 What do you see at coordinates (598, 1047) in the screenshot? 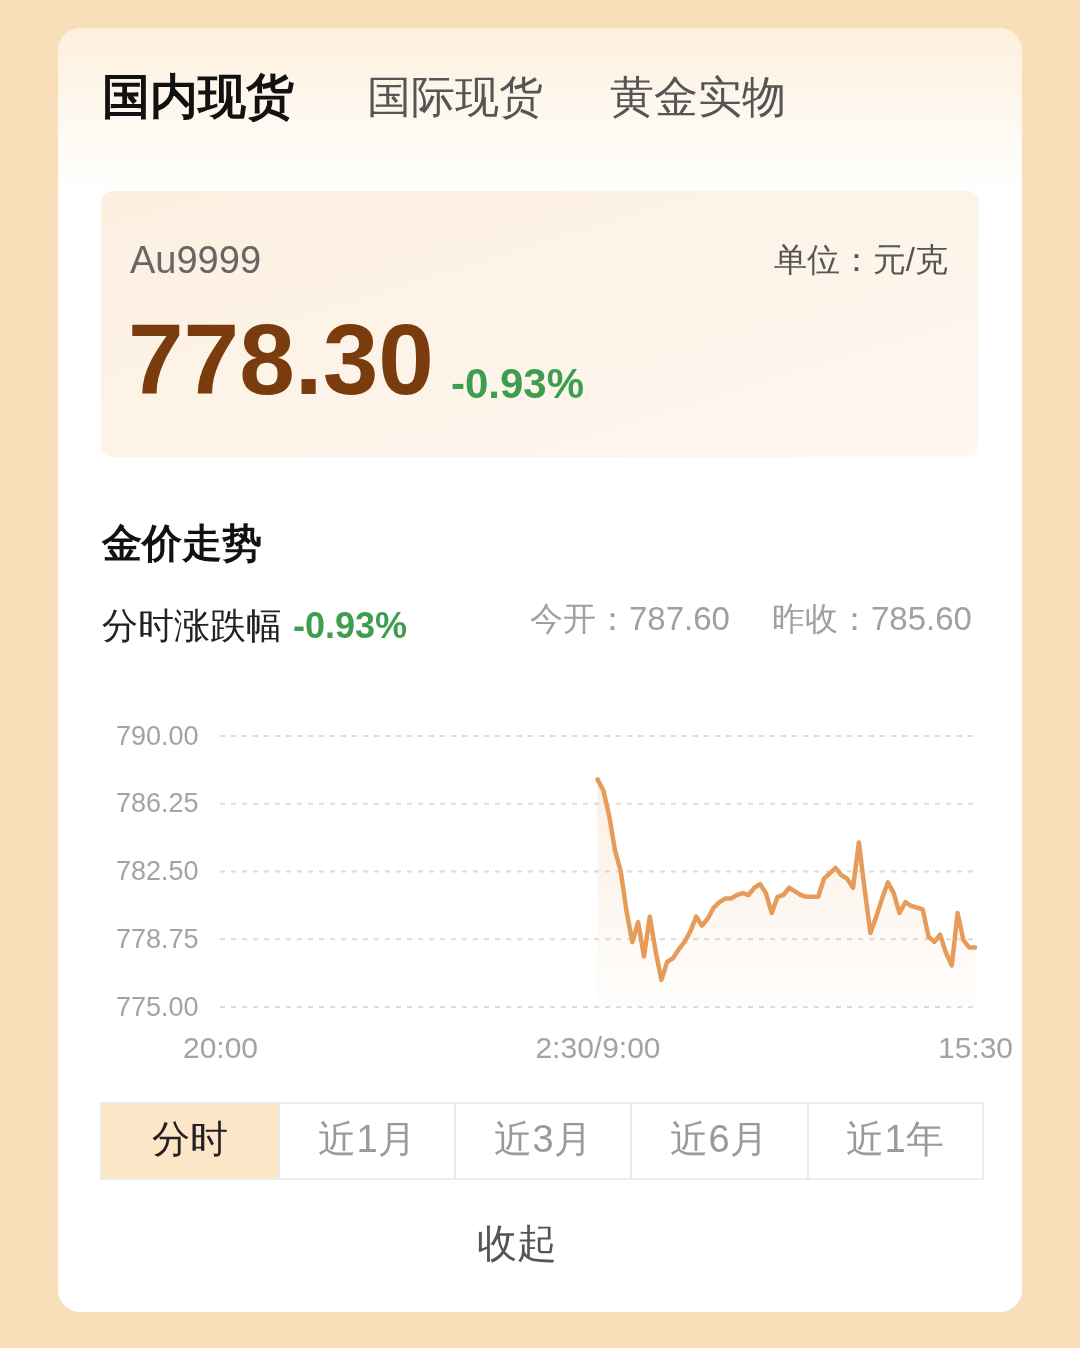
I see `x-tick-label: 2:30/9:00` at bounding box center [598, 1047].